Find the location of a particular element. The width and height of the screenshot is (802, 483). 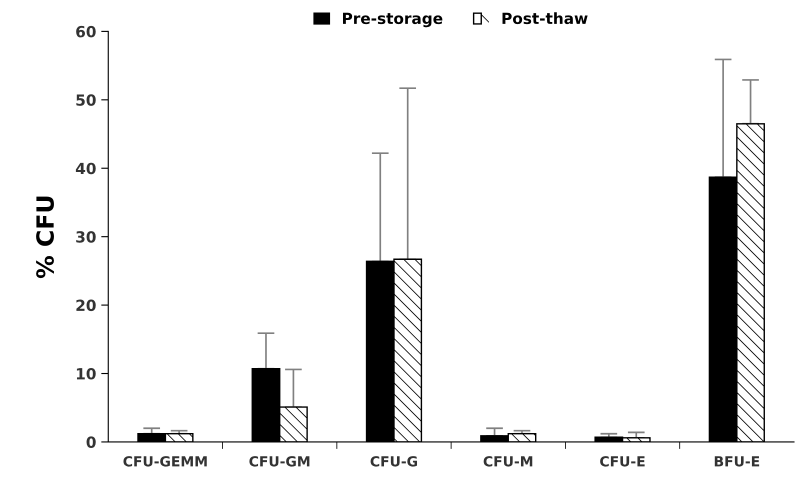

x-tick-label: CFU-G is located at coordinates (394, 461).